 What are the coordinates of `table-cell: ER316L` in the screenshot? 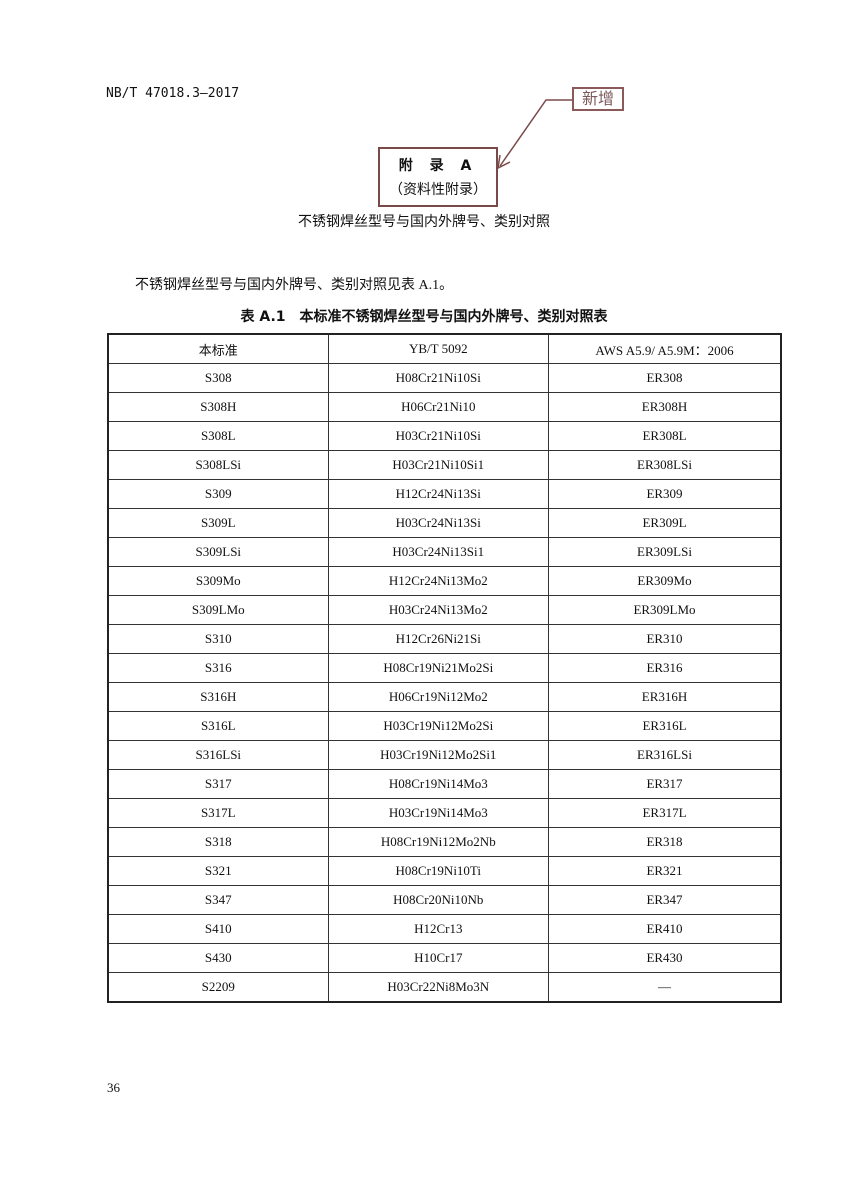 It's located at (665, 726).